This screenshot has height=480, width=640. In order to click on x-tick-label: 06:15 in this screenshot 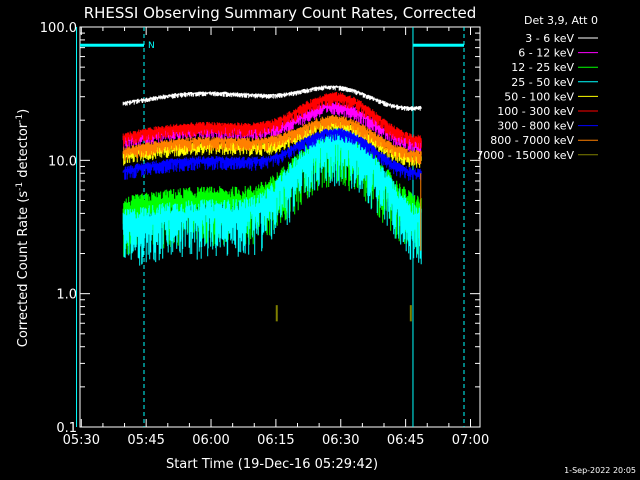, I will do `click(275, 440)`.